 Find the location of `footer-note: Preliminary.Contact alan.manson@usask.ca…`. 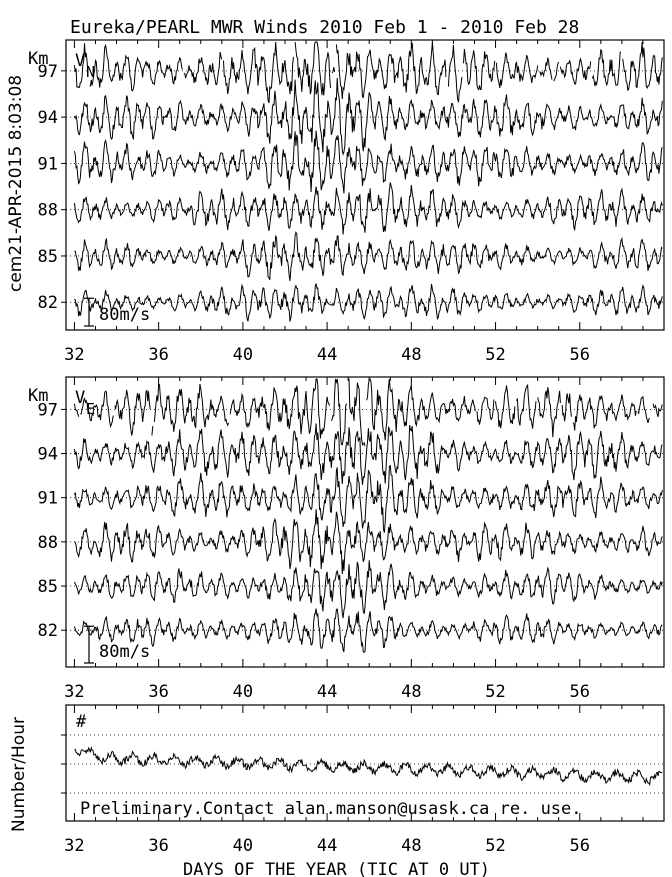

footer-note: Preliminary.Contact alan.manson@usask.ca… is located at coordinates (331, 809).